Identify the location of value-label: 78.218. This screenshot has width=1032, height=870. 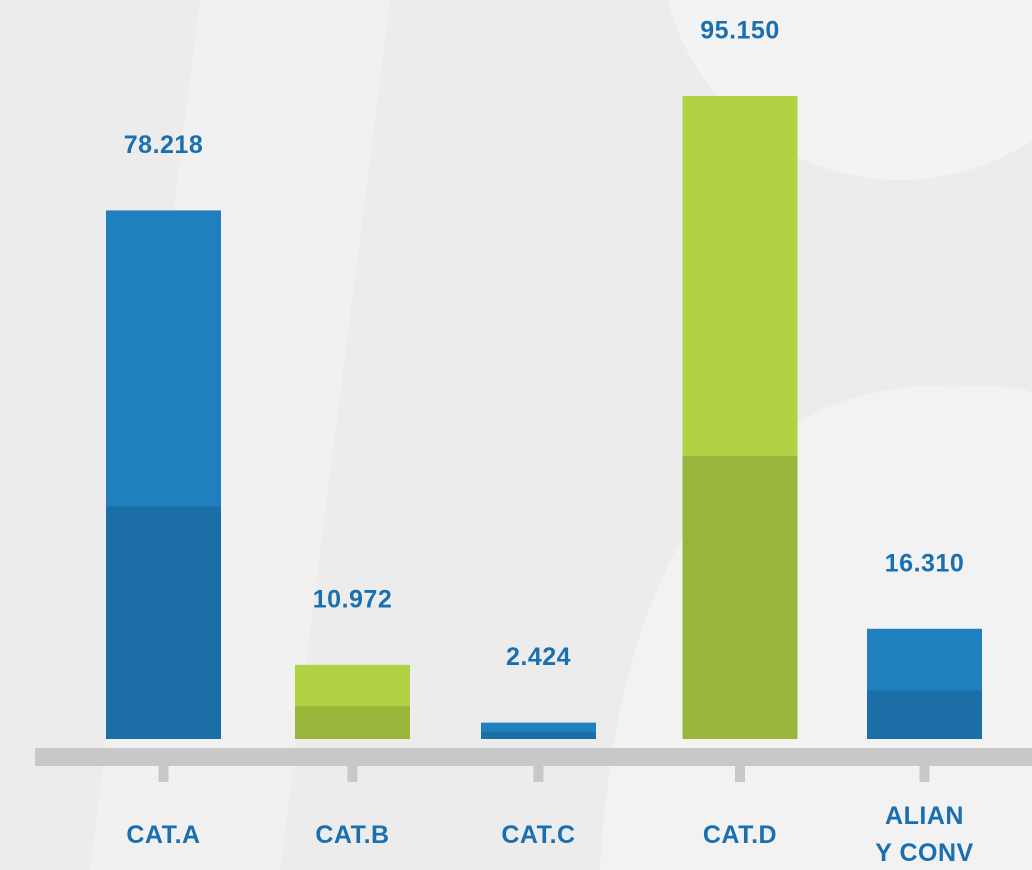
(163, 145).